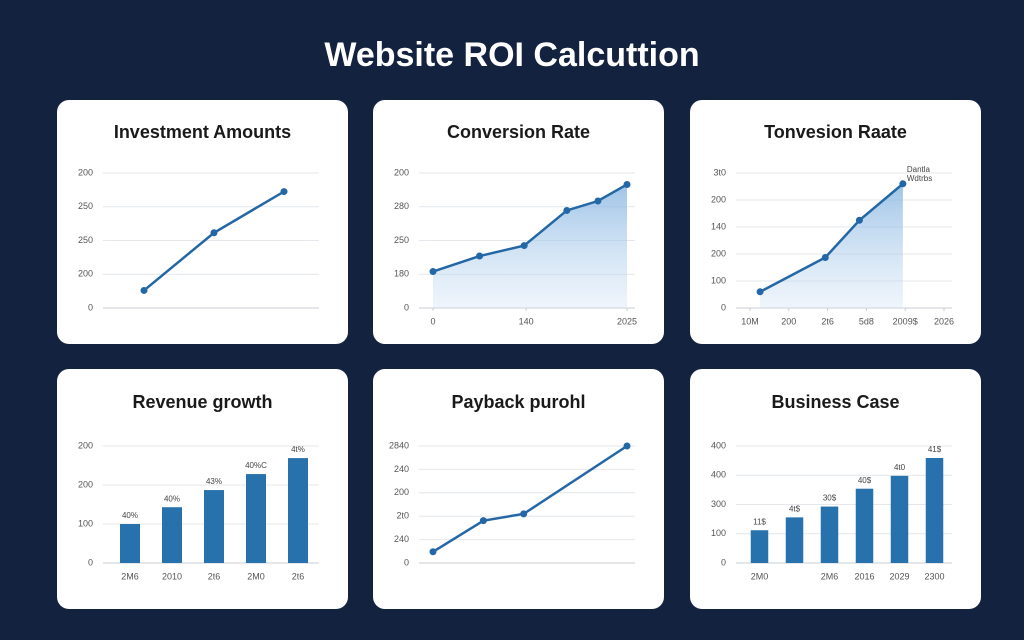 This screenshot has height=640, width=1024. I want to click on bar-annotation: 11$, so click(759, 521).